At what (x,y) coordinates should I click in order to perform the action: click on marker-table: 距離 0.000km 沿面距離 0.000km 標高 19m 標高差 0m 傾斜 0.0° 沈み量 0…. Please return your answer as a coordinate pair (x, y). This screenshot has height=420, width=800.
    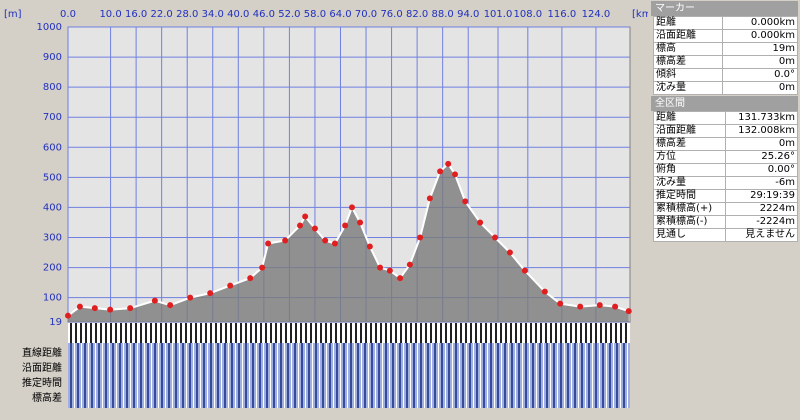
    Looking at the image, I should click on (726, 55).